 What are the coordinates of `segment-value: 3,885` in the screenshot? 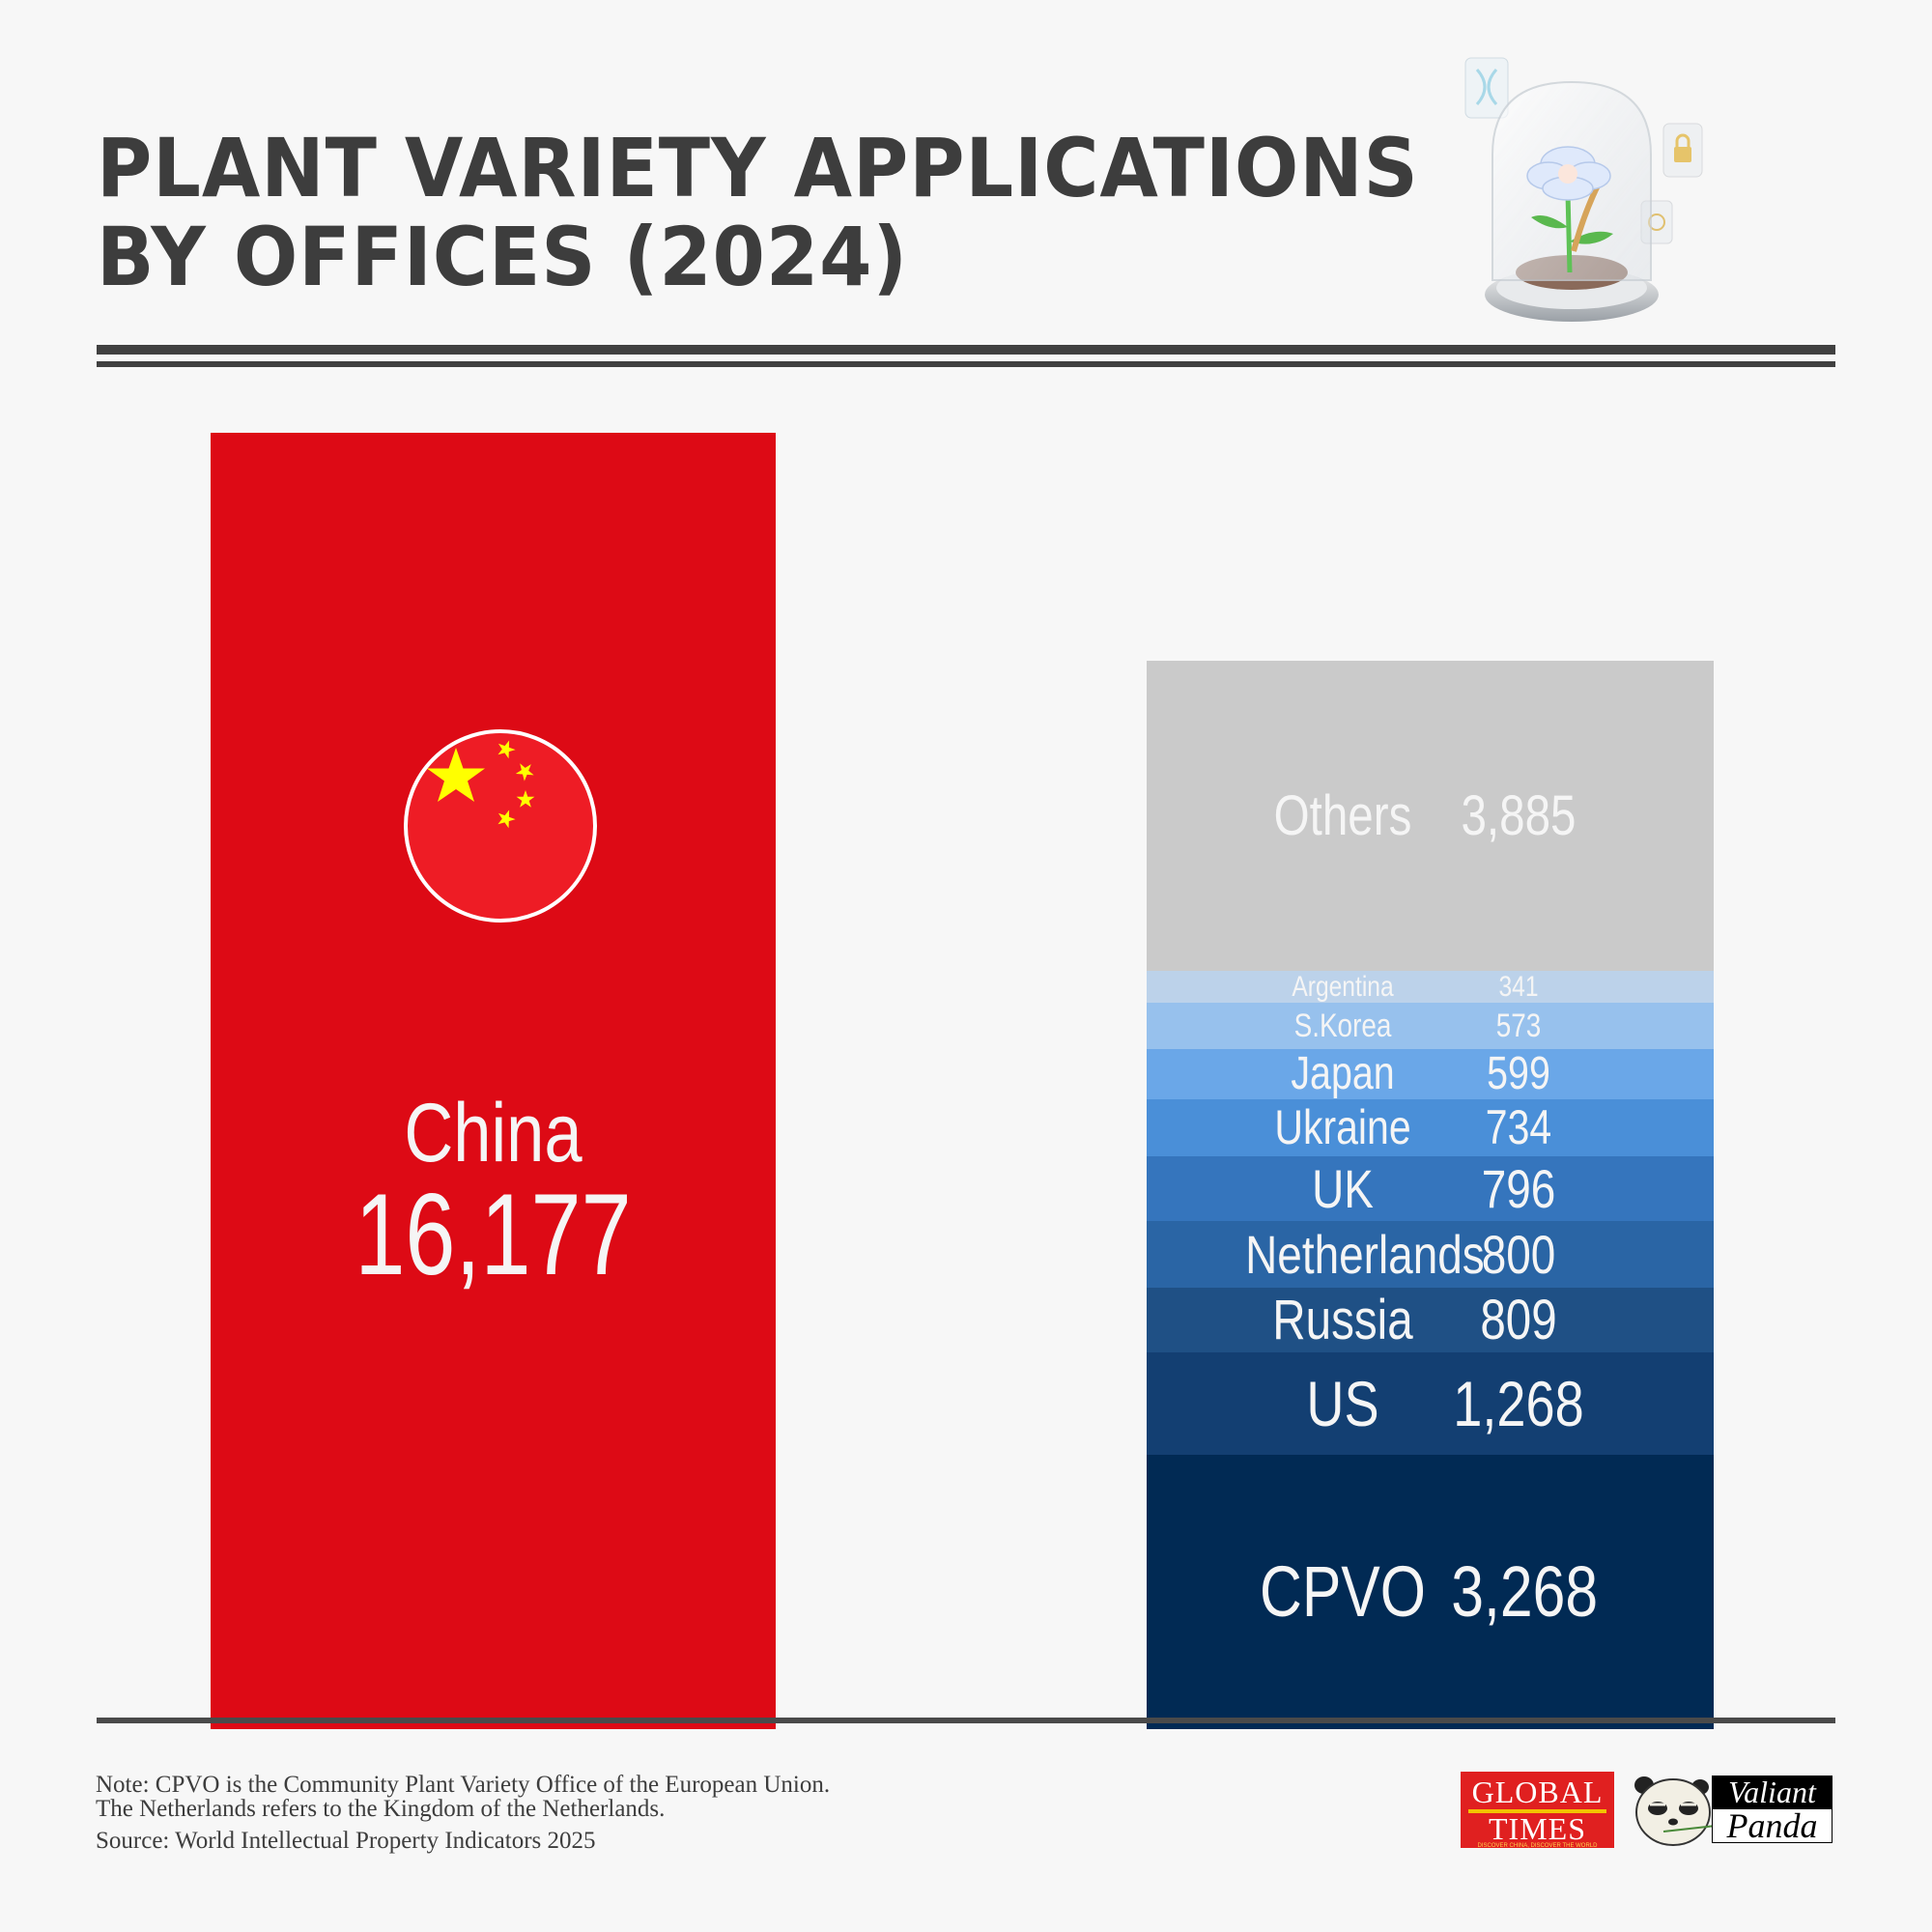 It's located at (1519, 815).